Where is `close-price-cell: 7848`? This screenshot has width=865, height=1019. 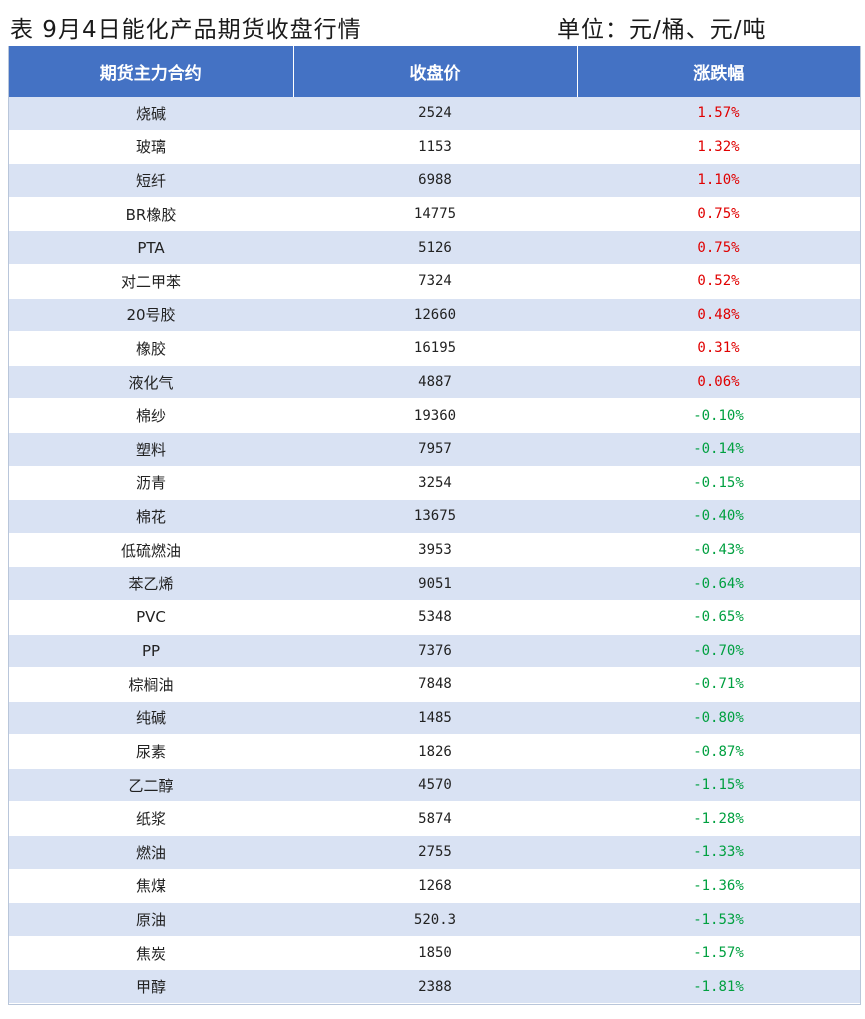
close-price-cell: 7848 is located at coordinates (435, 684).